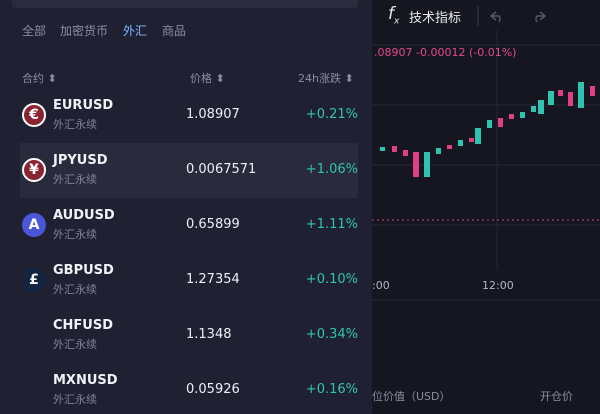 Image resolution: width=600 pixels, height=414 pixels. What do you see at coordinates (556, 396) in the screenshot?
I see `column-header: 开仓价` at bounding box center [556, 396].